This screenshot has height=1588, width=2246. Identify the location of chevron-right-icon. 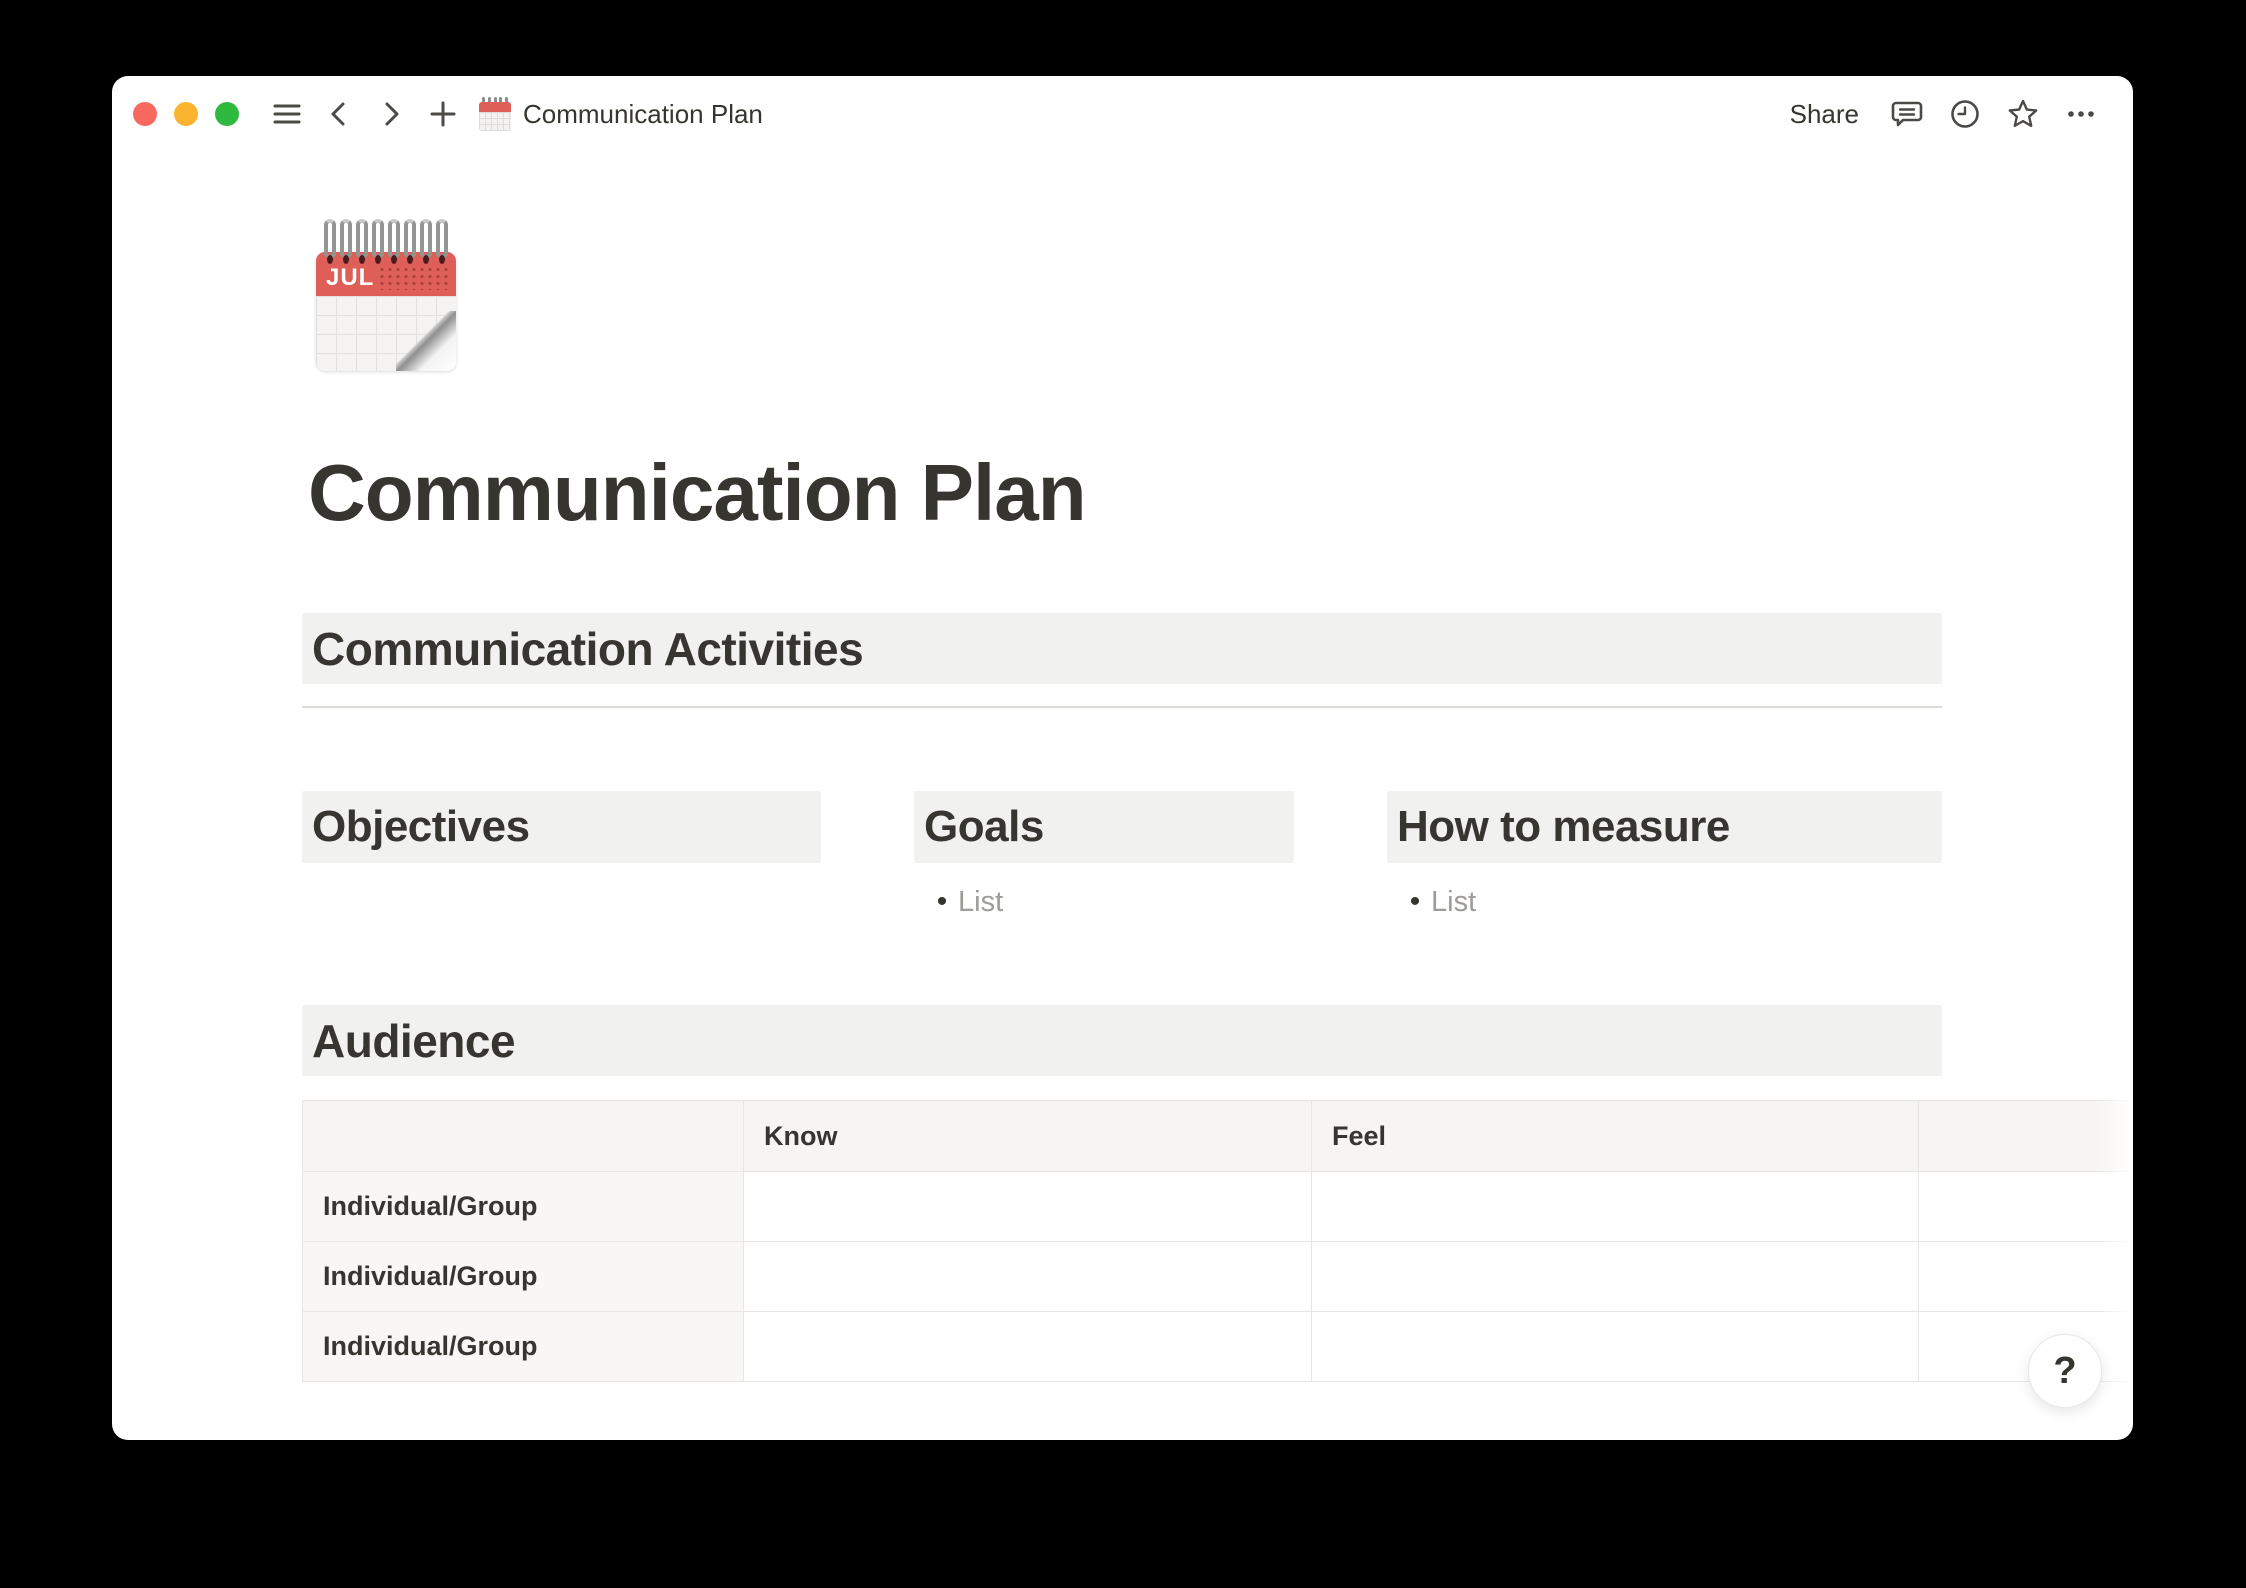
(391, 114).